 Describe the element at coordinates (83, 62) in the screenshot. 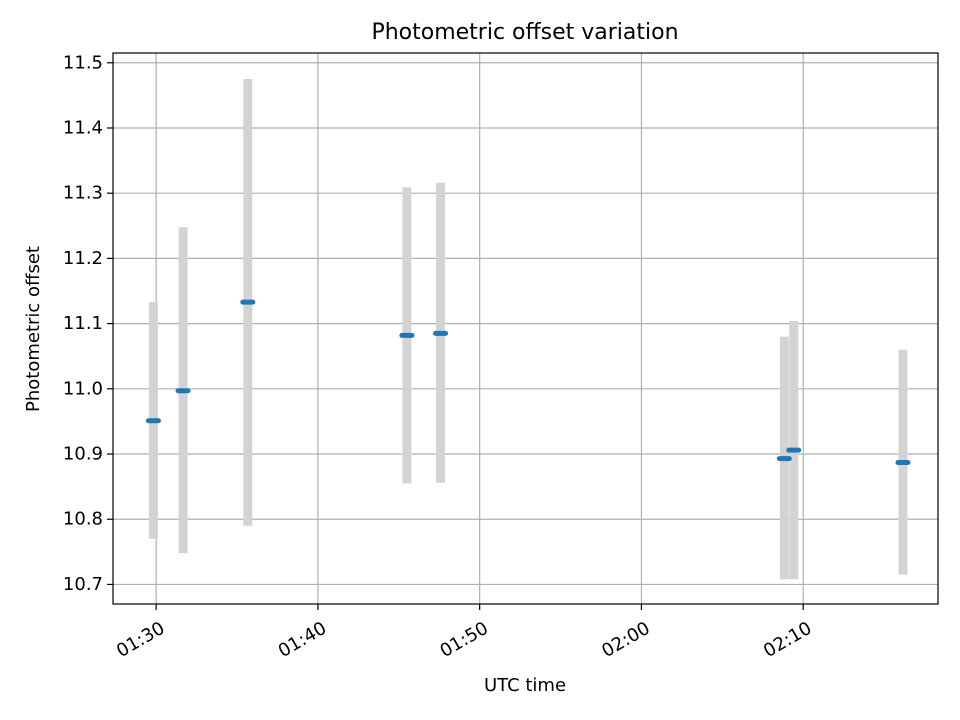

I see `y-tick-label: 11.5` at that location.